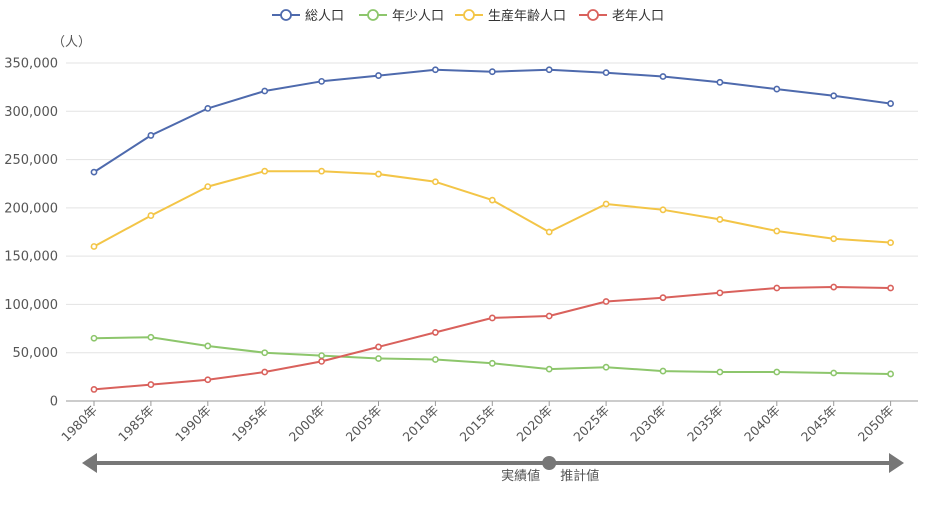  Describe the element at coordinates (136, 424) in the screenshot. I see `x-tick-label: 1985年` at that location.